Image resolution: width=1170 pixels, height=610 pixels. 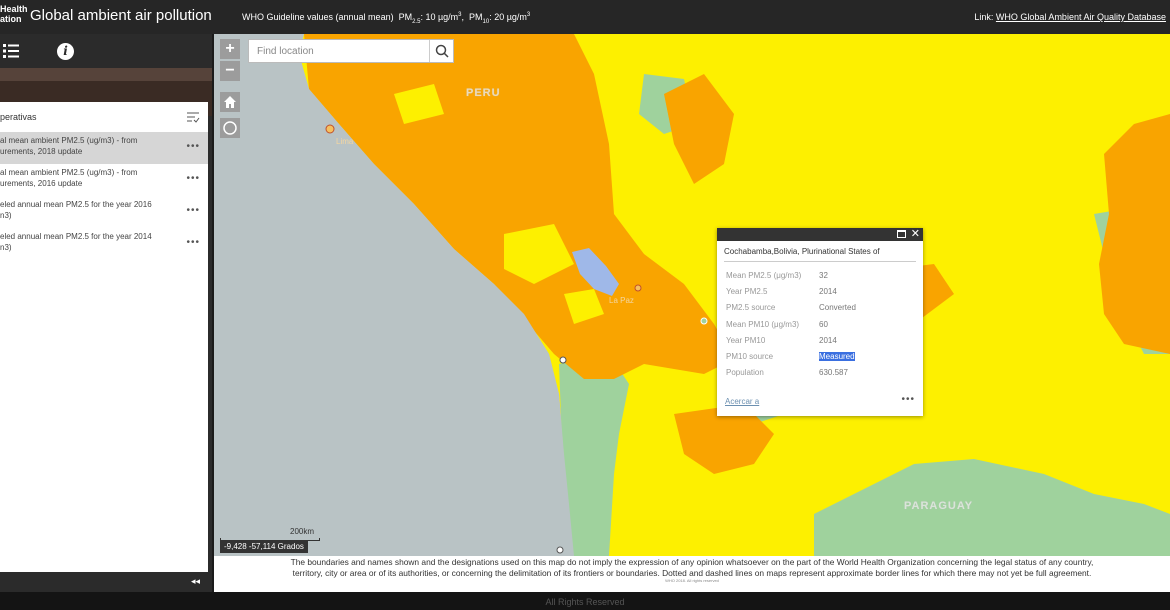 I want to click on land-orange-east, so click(x=1134, y=234).